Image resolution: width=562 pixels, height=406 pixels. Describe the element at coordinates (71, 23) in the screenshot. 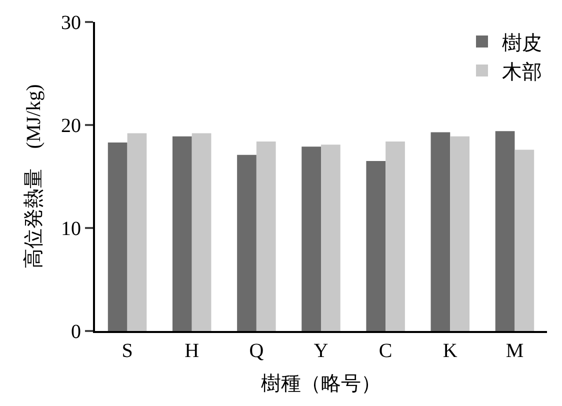

I see `y-tick-label: 30` at that location.